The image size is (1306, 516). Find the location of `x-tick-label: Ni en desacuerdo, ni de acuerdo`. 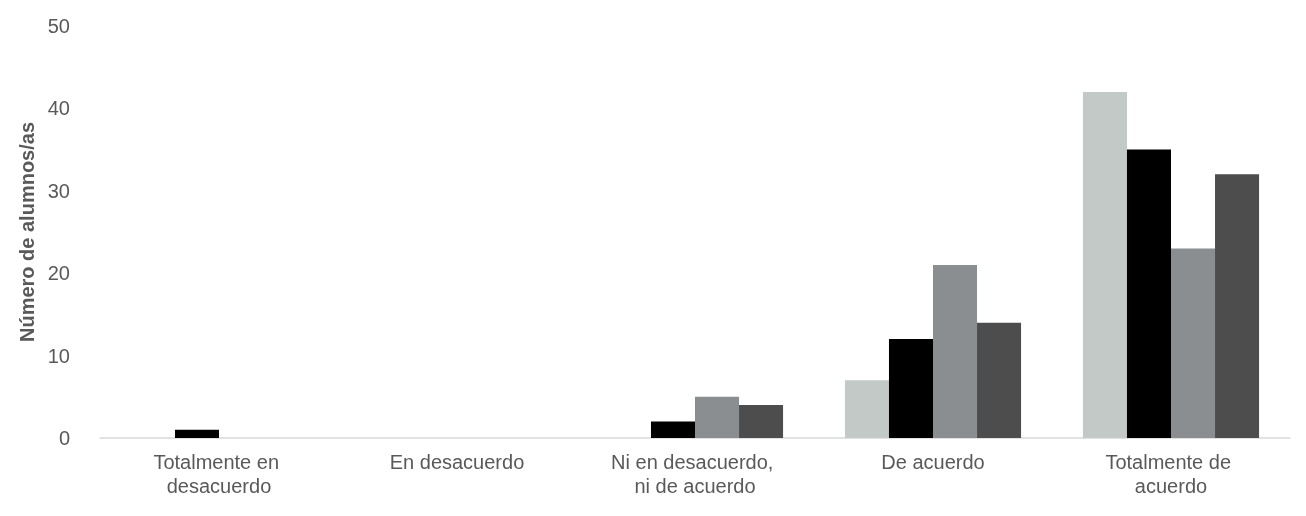

x-tick-label: Ni en desacuerdo, ni de acuerdo is located at coordinates (695, 474).